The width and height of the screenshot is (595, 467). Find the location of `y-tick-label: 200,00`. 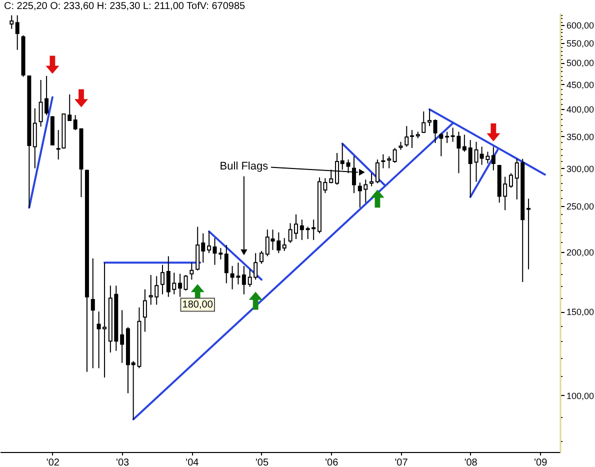

y-tick-label: 200,00 is located at coordinates (580, 253).